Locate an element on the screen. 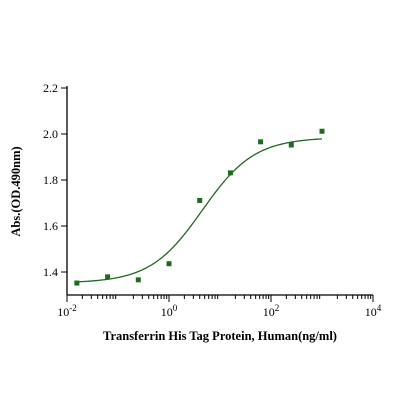 This screenshot has height=416, width=416. y-tick-label-1.4: 1.4 is located at coordinates (50, 272).